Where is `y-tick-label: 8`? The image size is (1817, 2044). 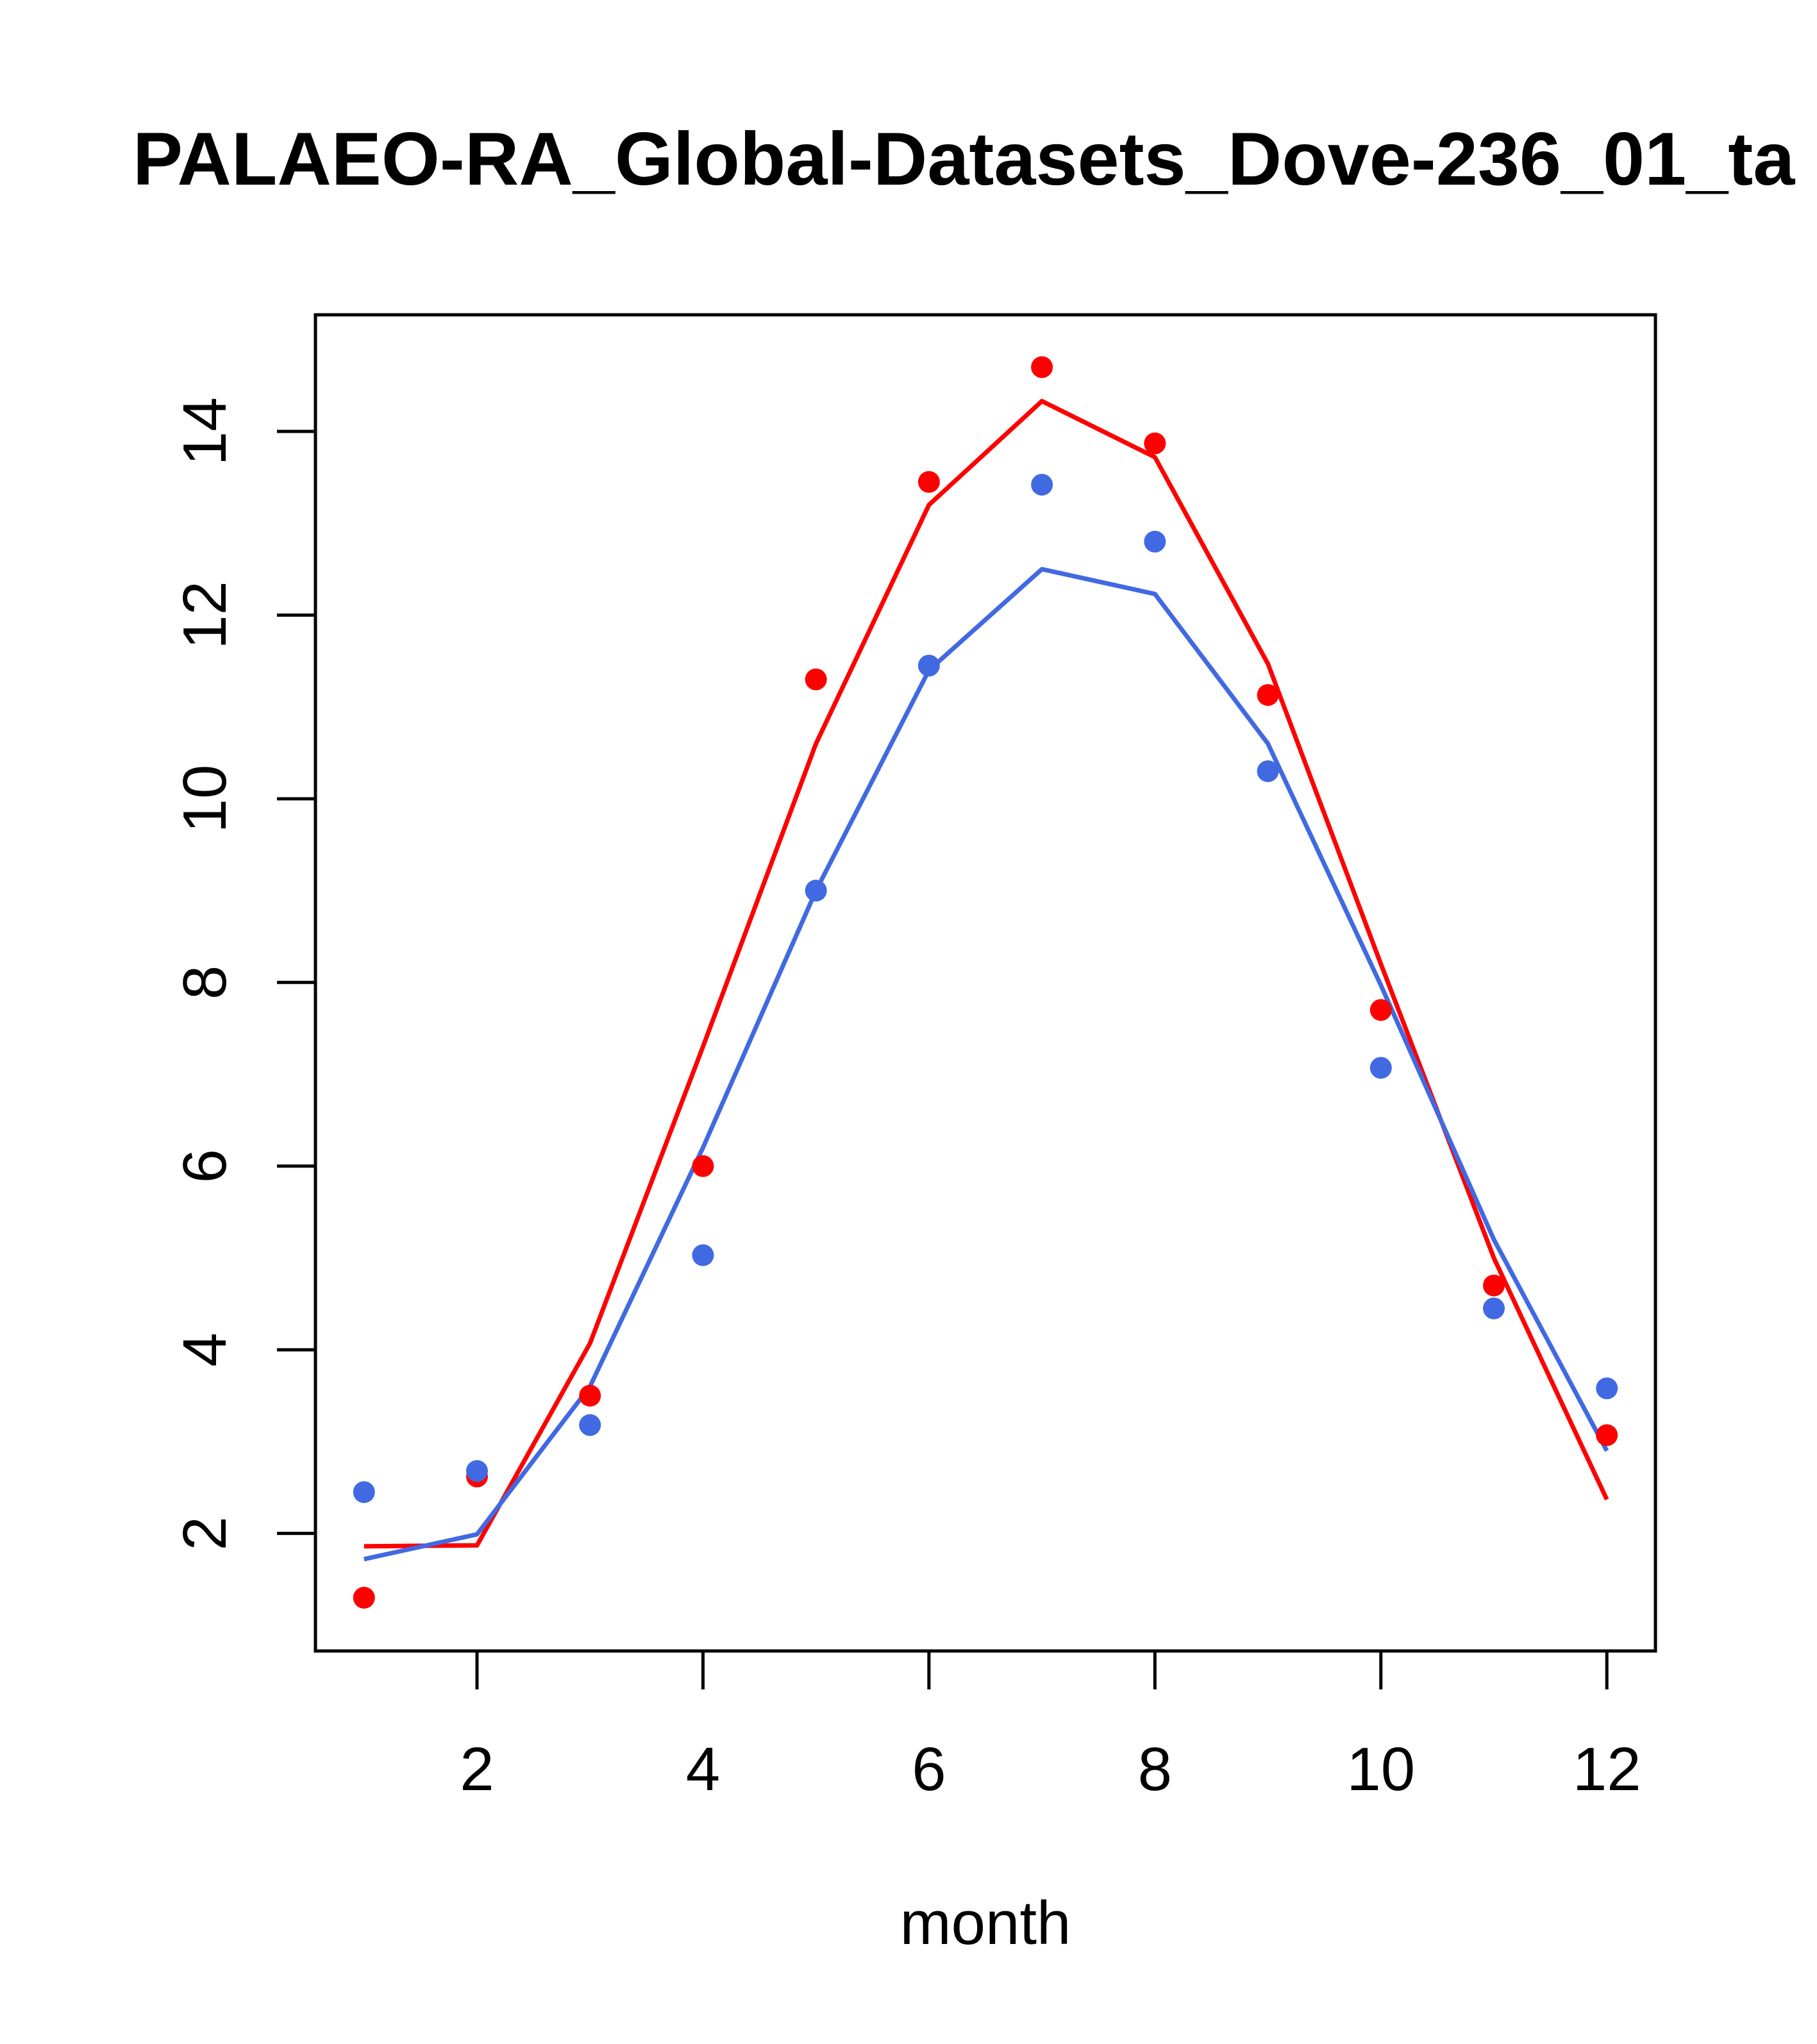 y-tick-label: 8 is located at coordinates (205, 983).